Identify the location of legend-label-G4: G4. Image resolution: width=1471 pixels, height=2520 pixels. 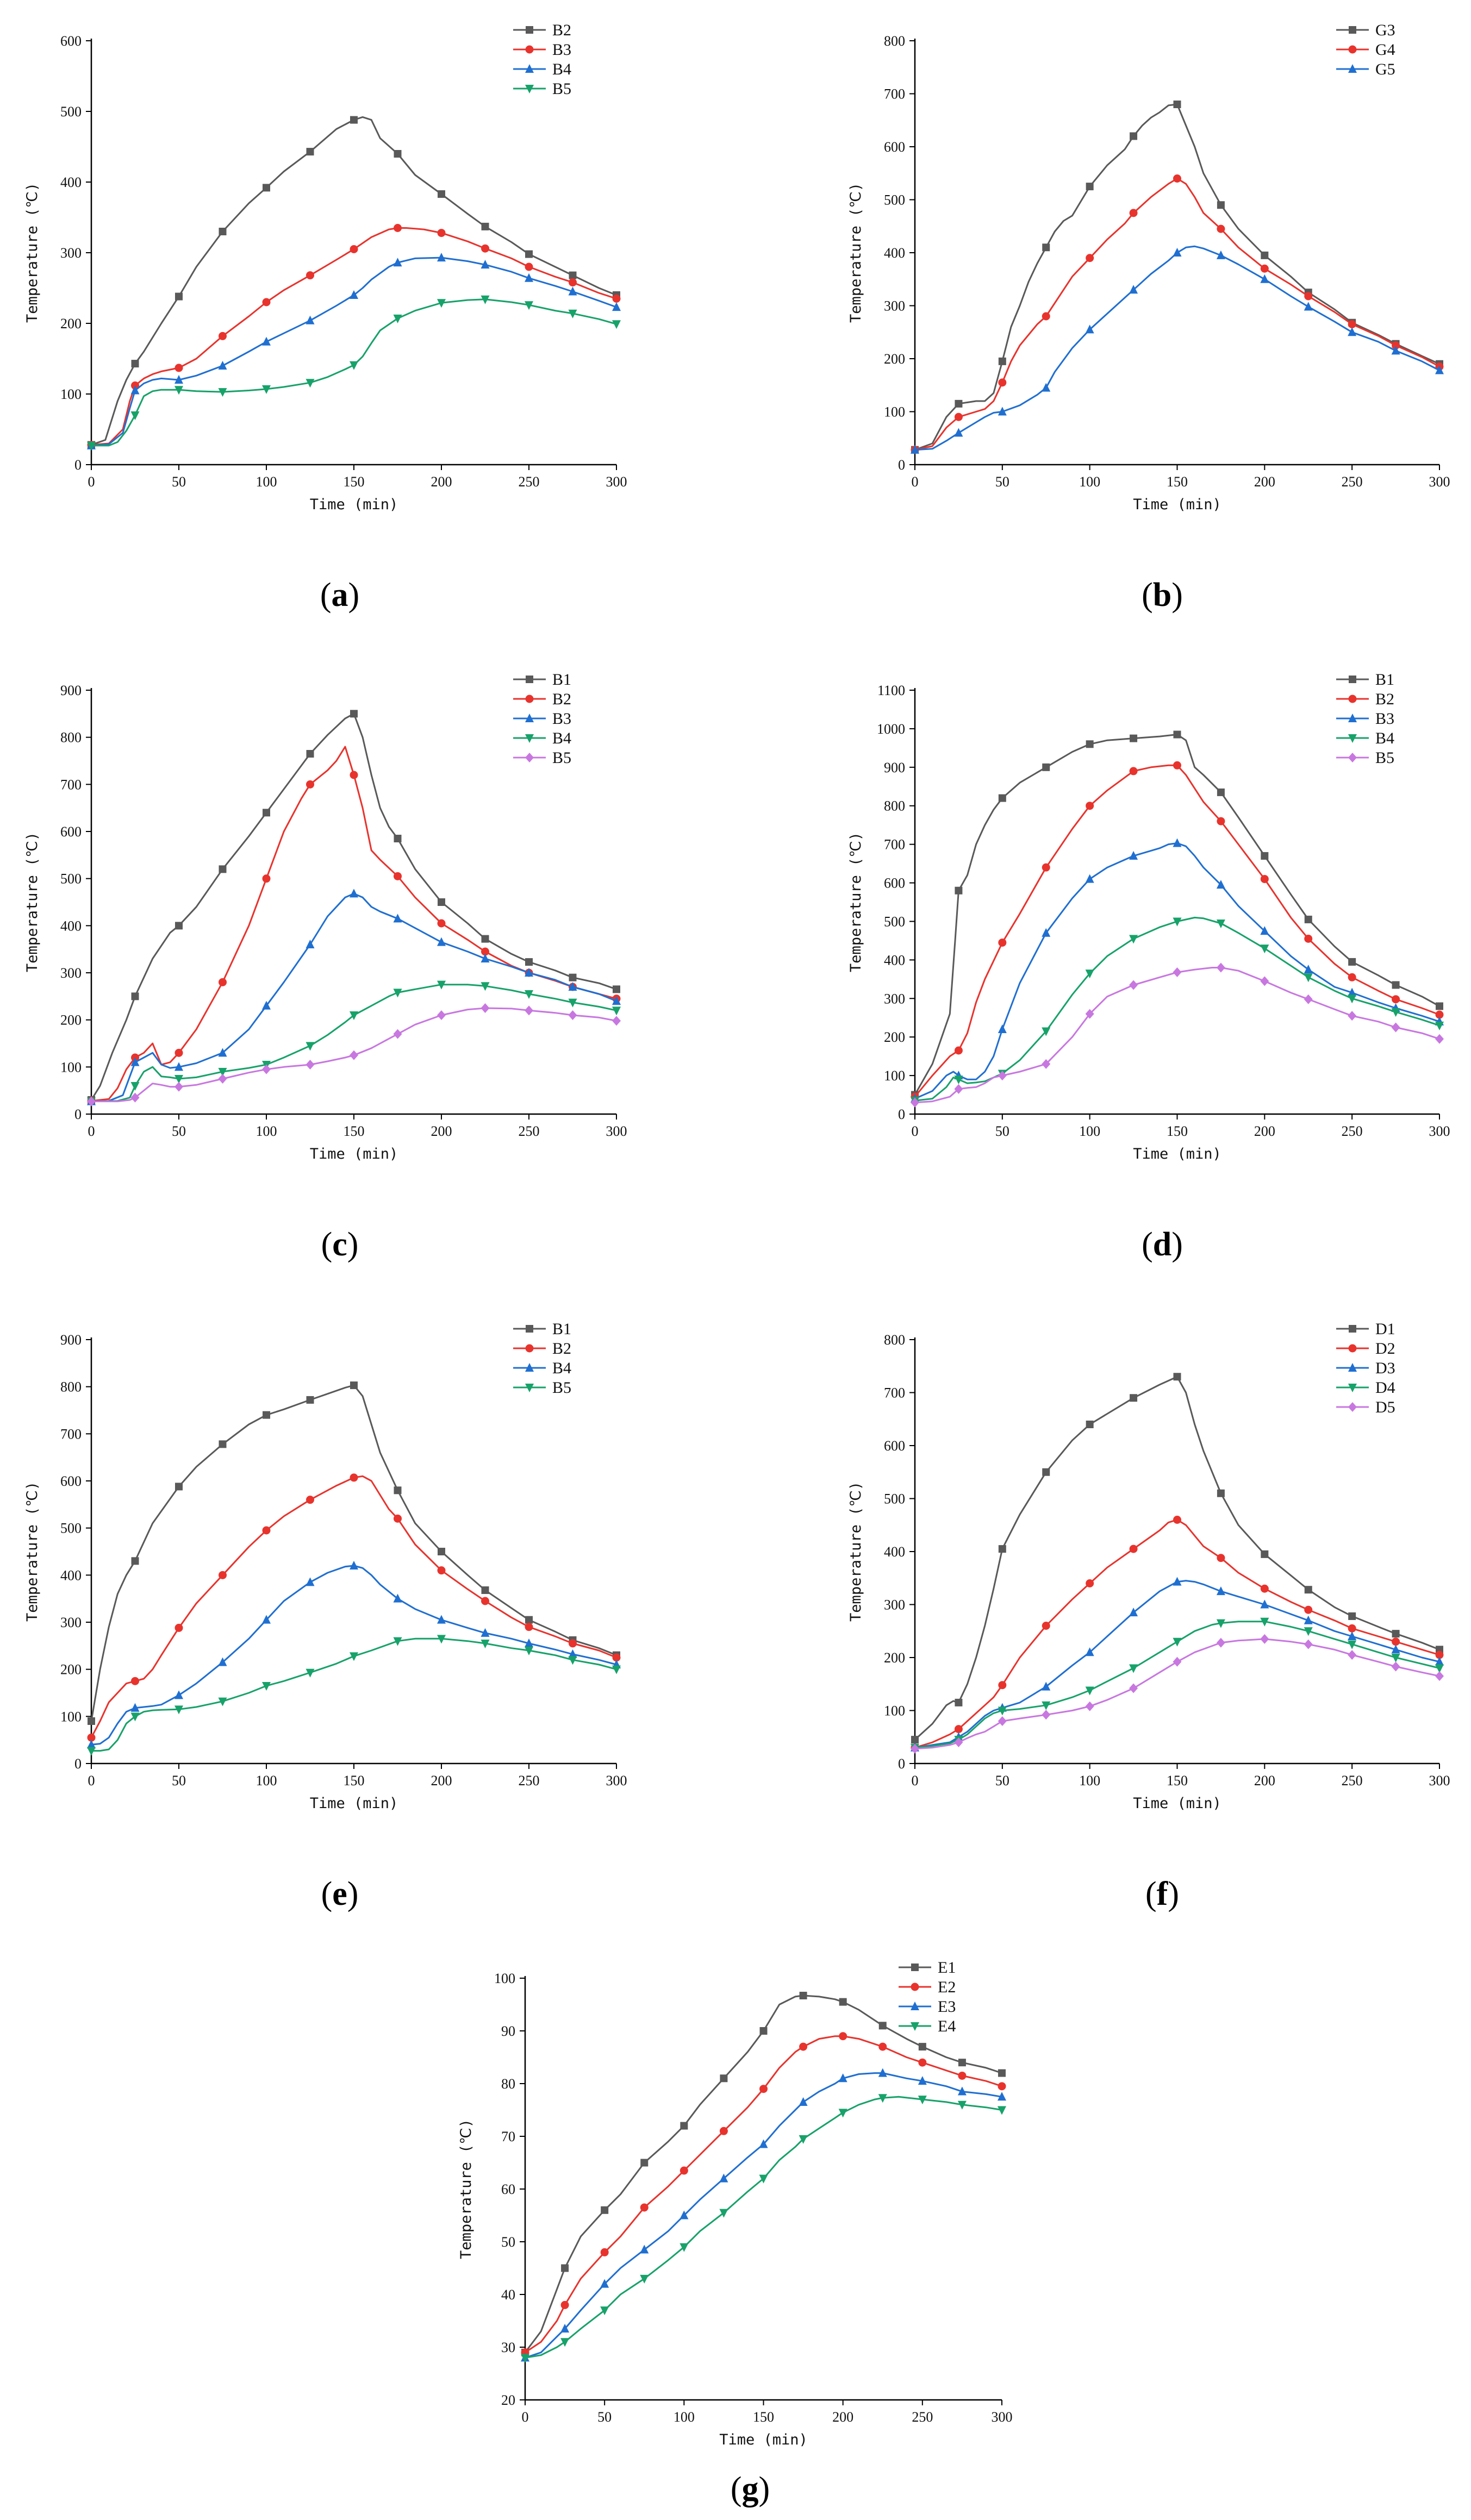
(1385, 50).